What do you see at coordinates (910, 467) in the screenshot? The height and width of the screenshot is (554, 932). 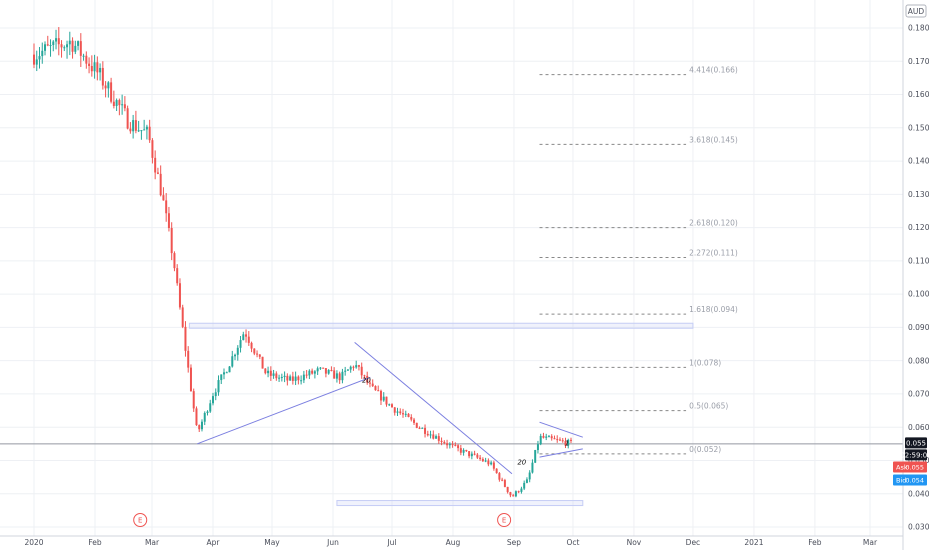 I see `ask-tag-bg` at bounding box center [910, 467].